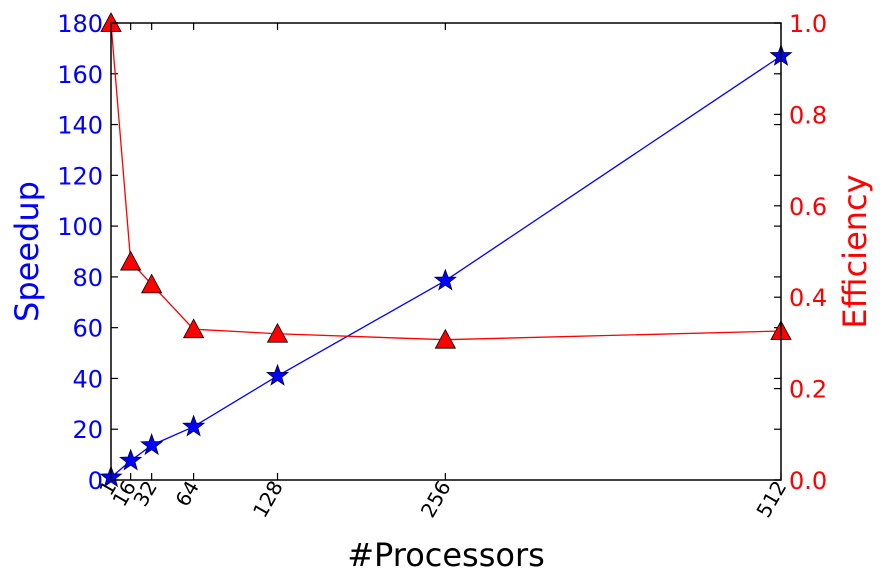 This screenshot has width=881, height=583. I want to click on left-tick-label: 100, so click(80, 227).